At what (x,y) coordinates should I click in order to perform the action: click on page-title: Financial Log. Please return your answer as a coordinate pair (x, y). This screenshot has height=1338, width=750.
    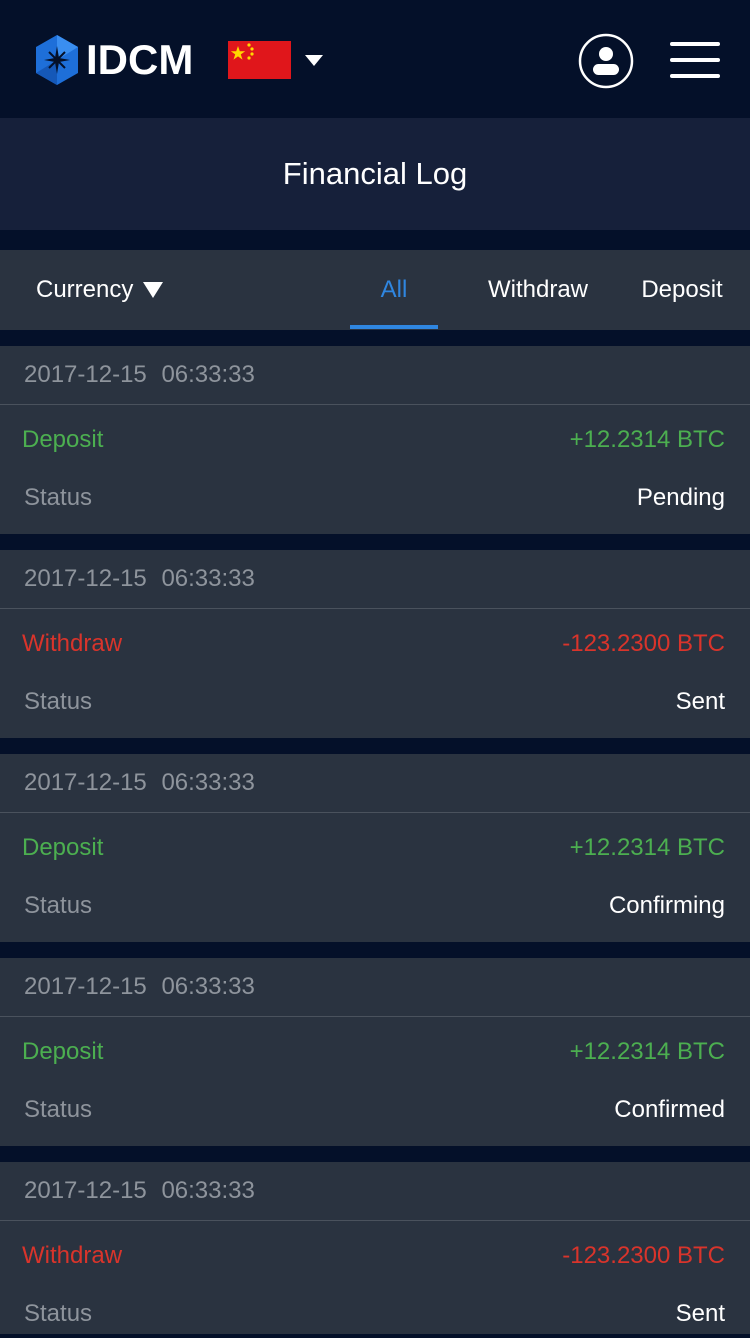
    Looking at the image, I should click on (375, 173).